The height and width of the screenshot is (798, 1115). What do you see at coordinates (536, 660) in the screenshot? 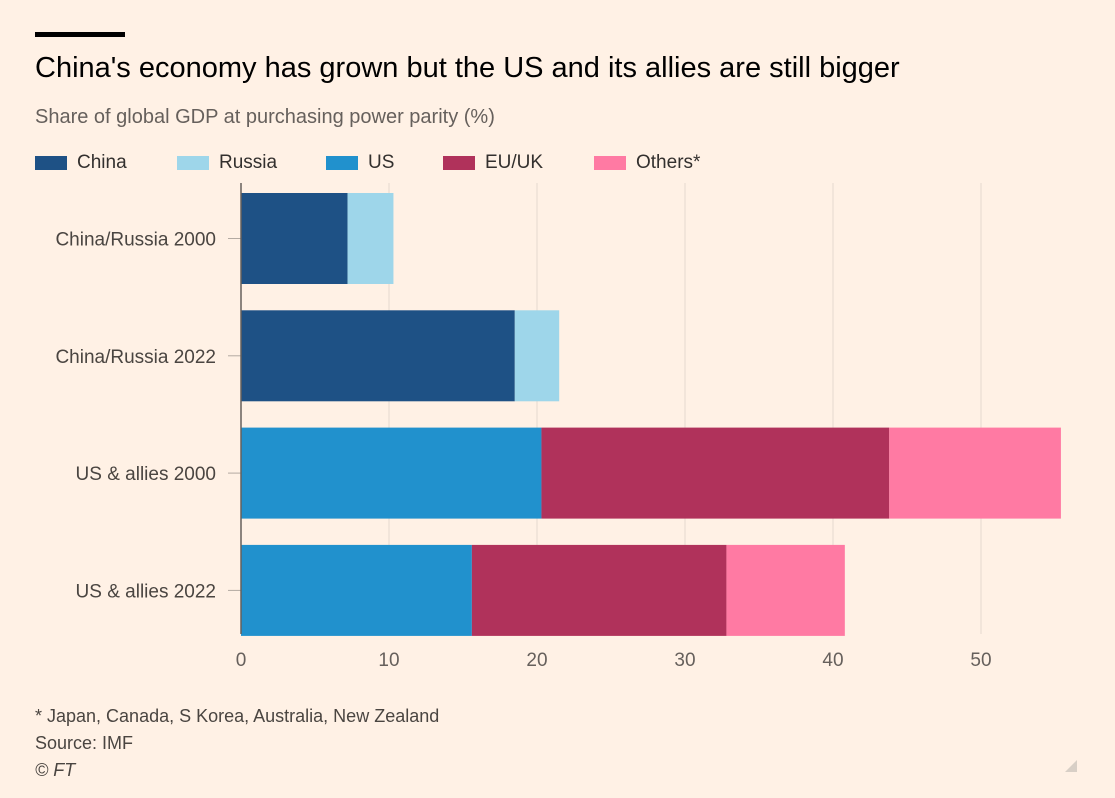
I see `x-tick-label-20: 20` at bounding box center [536, 660].